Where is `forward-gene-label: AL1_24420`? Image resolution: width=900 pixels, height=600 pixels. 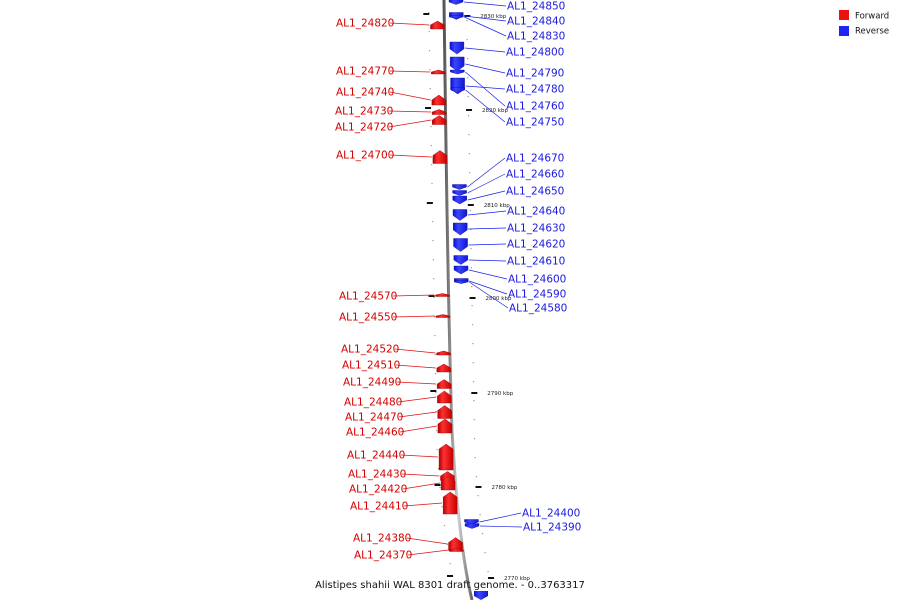
forward-gene-label: AL1_24420 is located at coordinates (378, 490).